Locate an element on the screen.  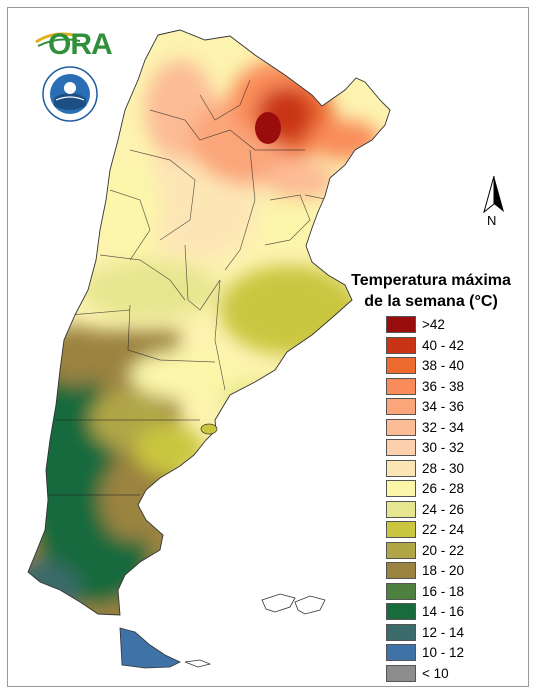
legend-label: 36 - 38 is located at coordinates (443, 386).